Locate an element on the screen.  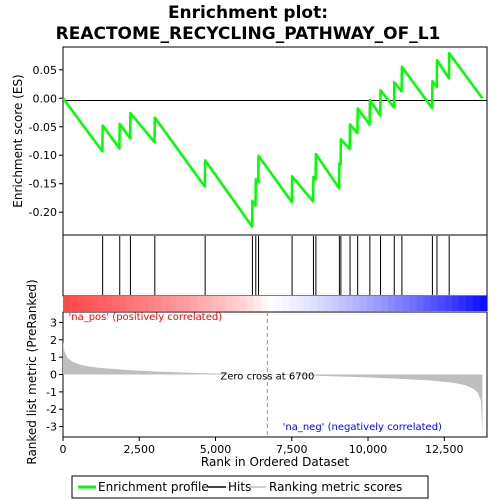
metric-x-tick-label: 10,000 is located at coordinates (368, 449).